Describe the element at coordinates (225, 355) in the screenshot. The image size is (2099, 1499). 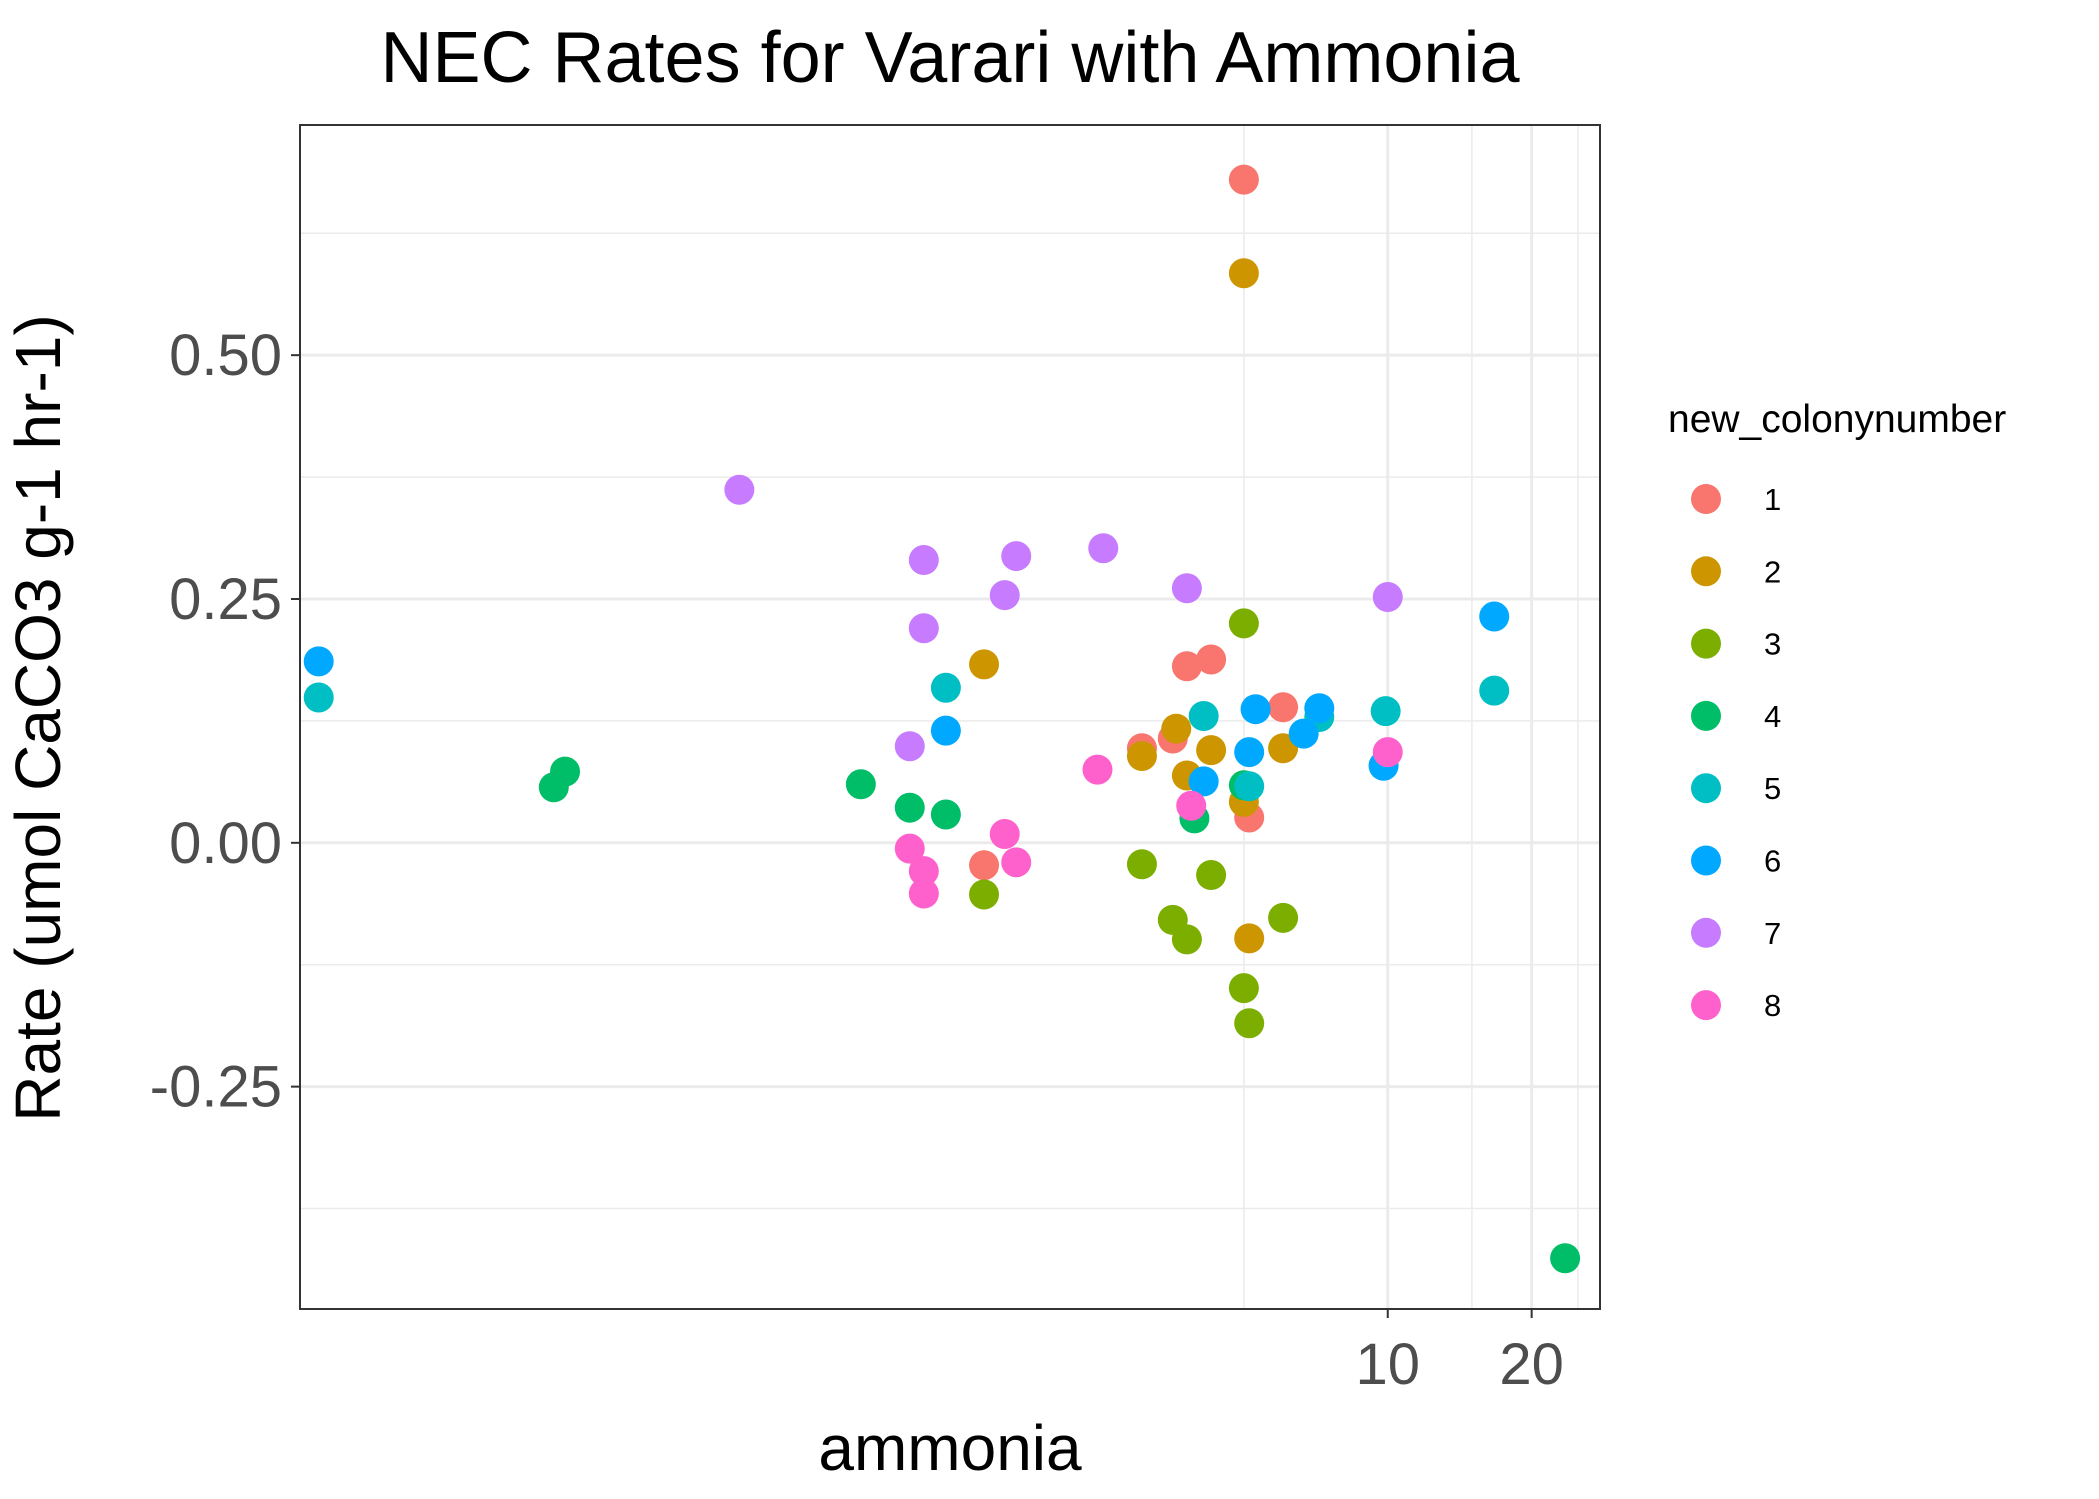
I see `y-tick-label: 0.50` at that location.